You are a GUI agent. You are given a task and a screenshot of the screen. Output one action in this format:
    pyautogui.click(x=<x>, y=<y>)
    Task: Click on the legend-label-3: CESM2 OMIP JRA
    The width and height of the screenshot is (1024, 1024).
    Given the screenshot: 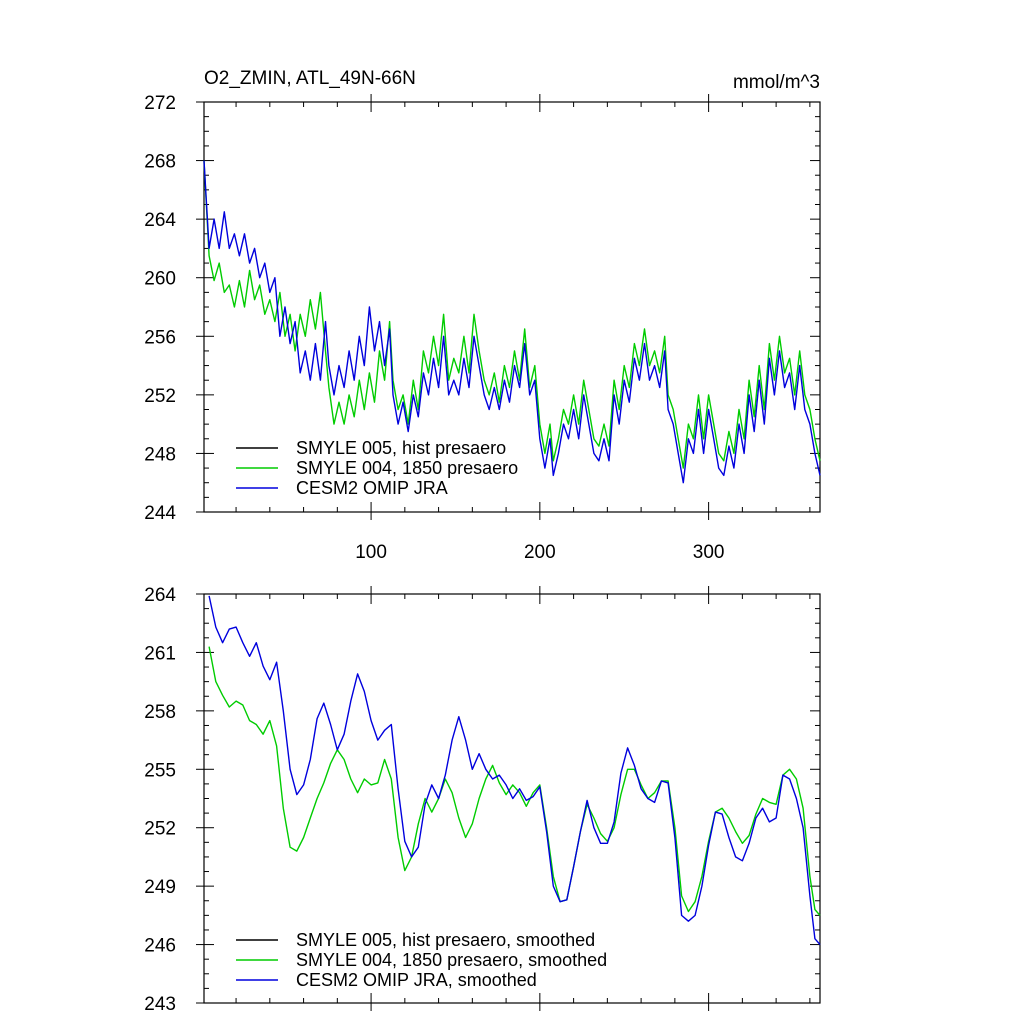 What is the action you would take?
    pyautogui.click(x=372, y=488)
    